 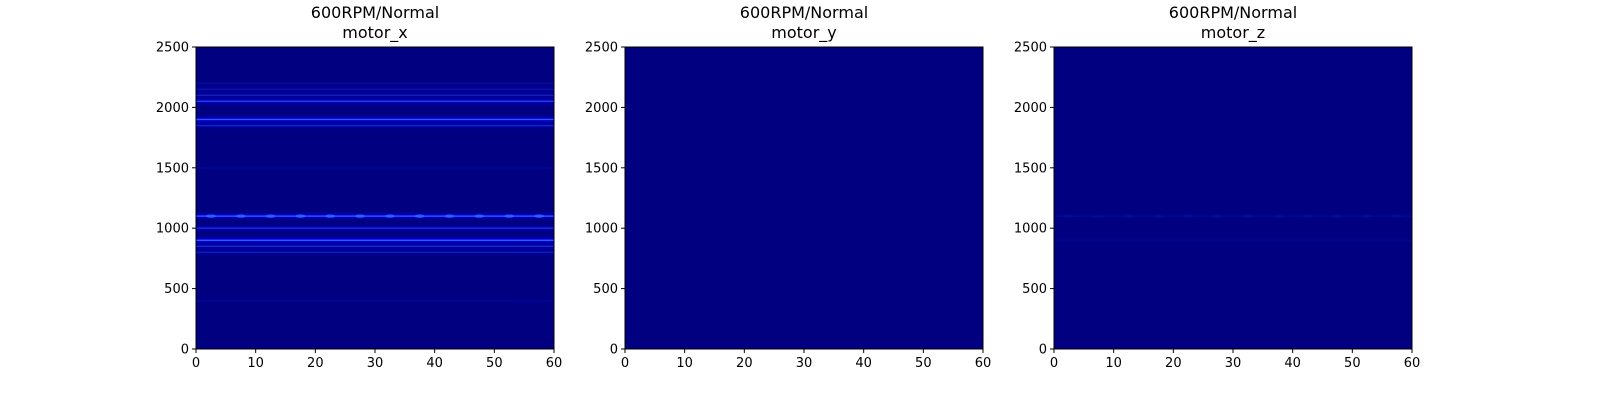 I want to click on panel-title-motor-x: 600RPM/Normal motor_x, so click(x=375, y=23).